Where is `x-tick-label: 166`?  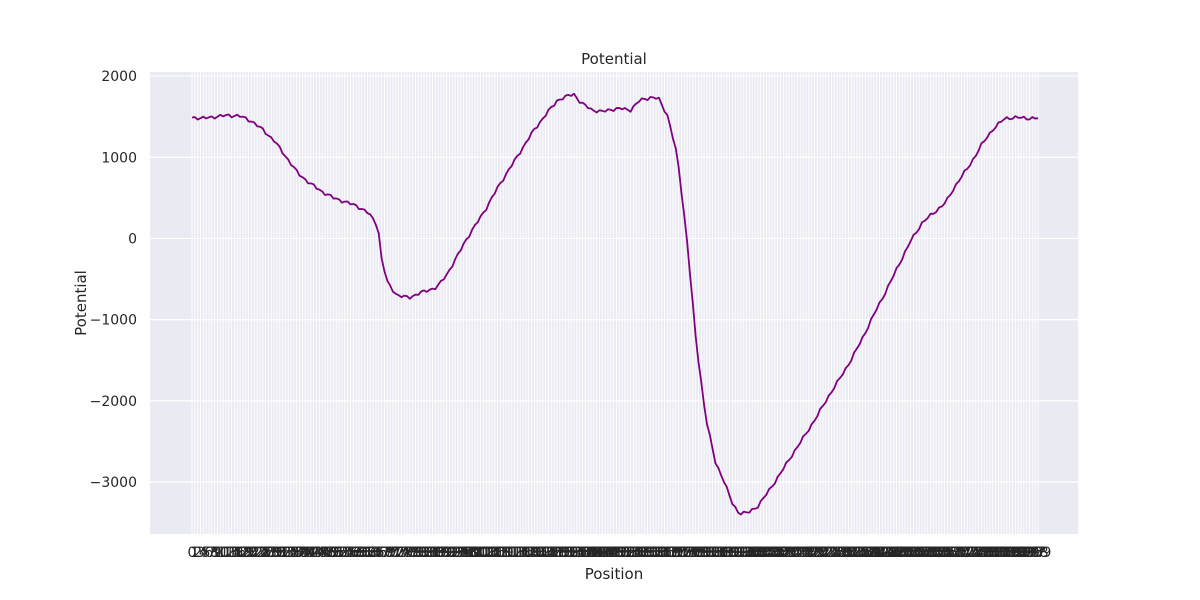
x-tick-label: 166 is located at coordinates (661, 553).